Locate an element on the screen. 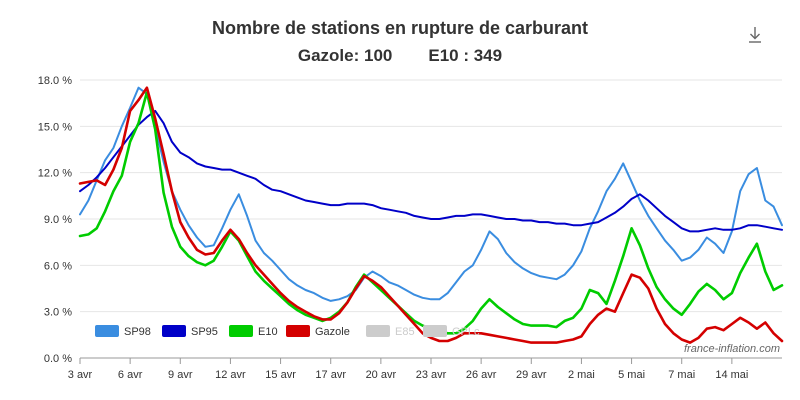 The width and height of the screenshot is (800, 400). download-icon is located at coordinates (755, 35).